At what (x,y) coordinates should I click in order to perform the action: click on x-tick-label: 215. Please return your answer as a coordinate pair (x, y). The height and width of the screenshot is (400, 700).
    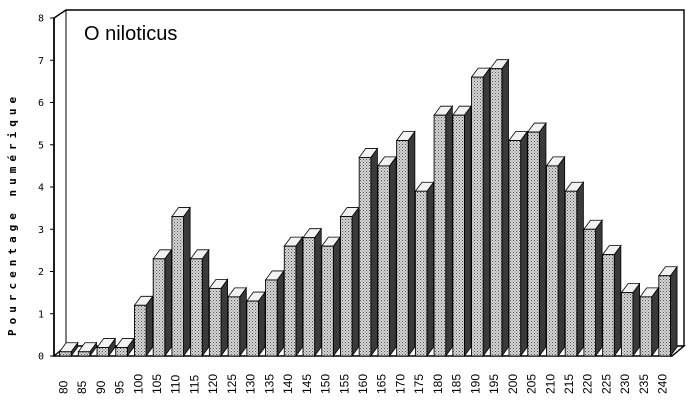
    Looking at the image, I should click on (569, 384).